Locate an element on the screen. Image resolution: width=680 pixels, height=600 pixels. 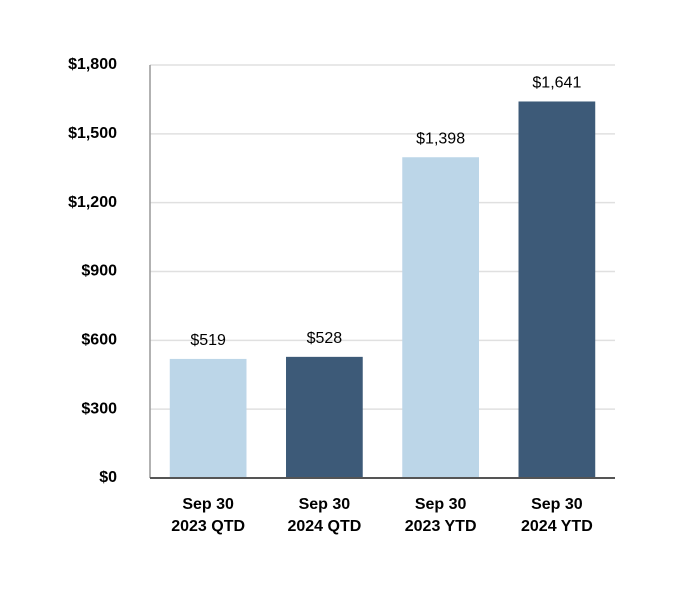
y-tick-label: $600 is located at coordinates (99, 340).